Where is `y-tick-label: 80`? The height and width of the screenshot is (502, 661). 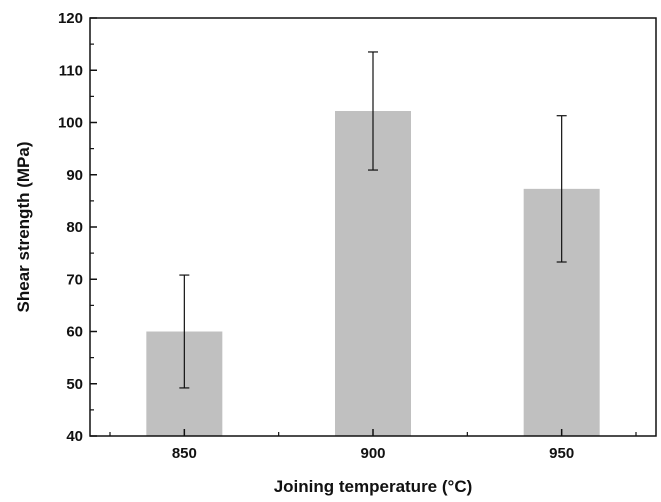 y-tick-label: 80 is located at coordinates (74, 227).